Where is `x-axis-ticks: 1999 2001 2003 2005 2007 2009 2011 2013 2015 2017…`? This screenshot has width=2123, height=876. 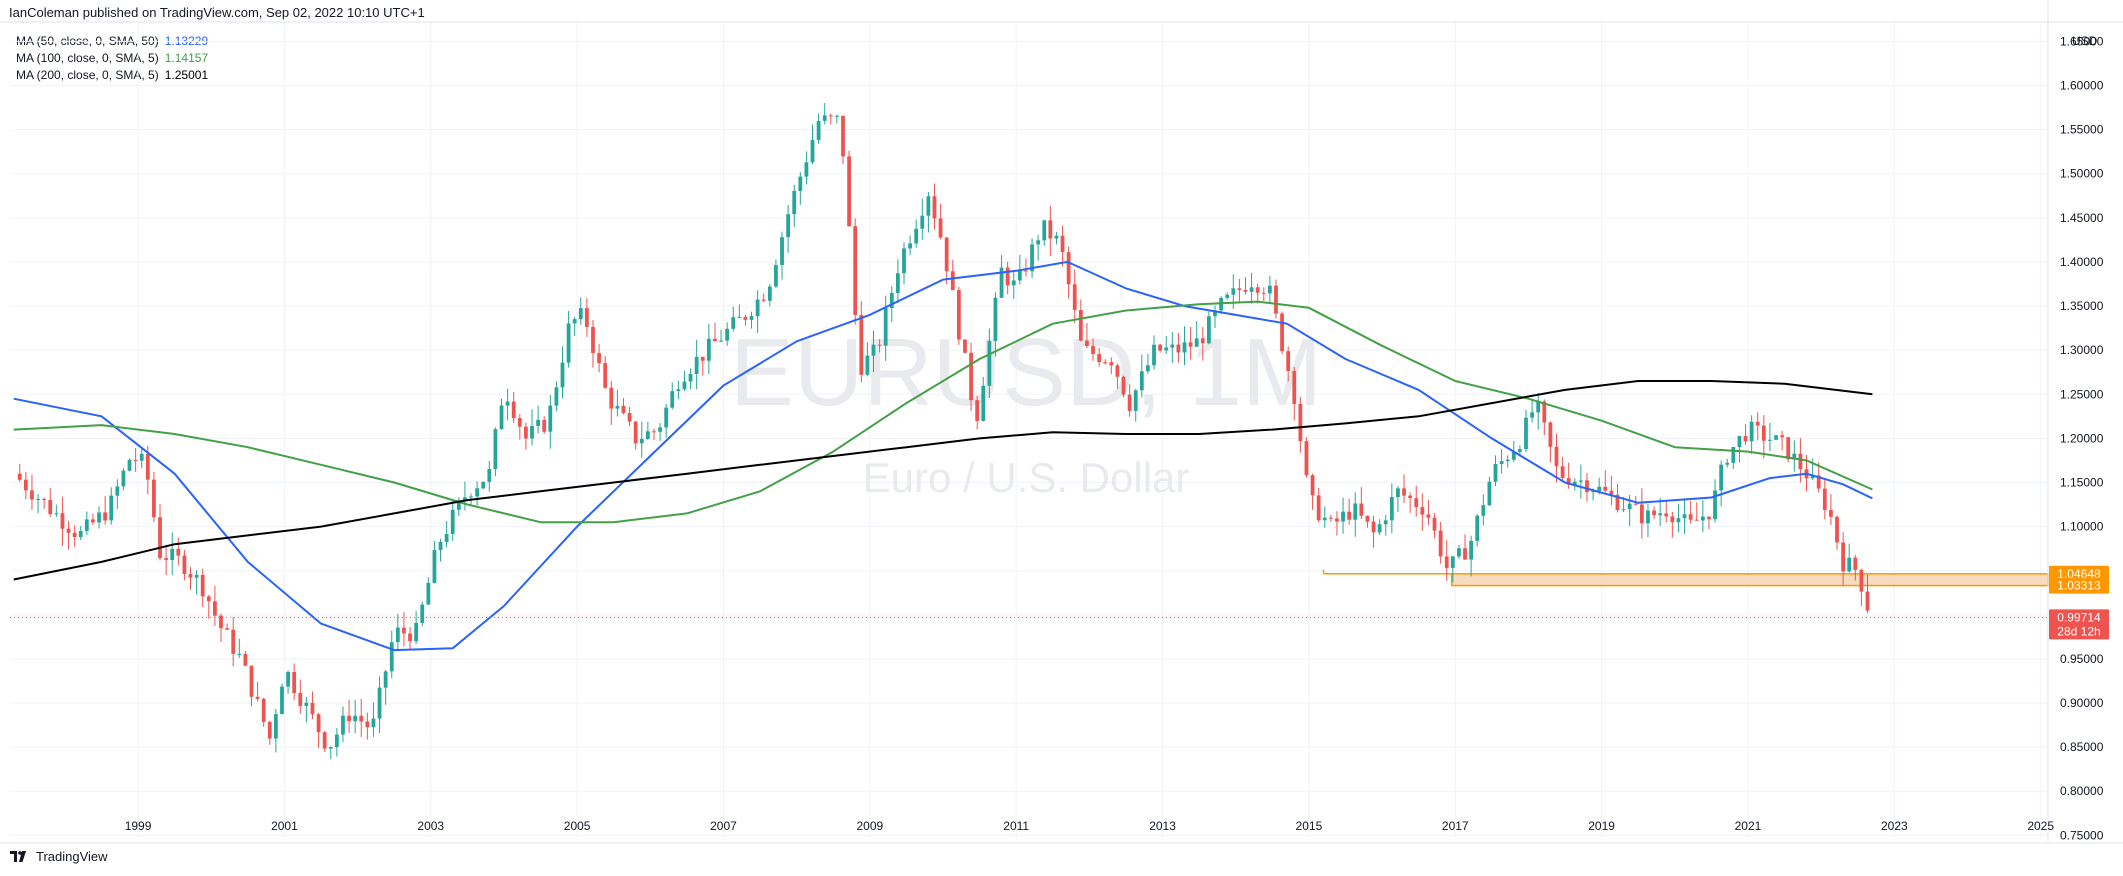 x-axis-ticks: 1999 2001 2003 2005 2007 2009 2011 2013 2015 2017… is located at coordinates (1090, 826).